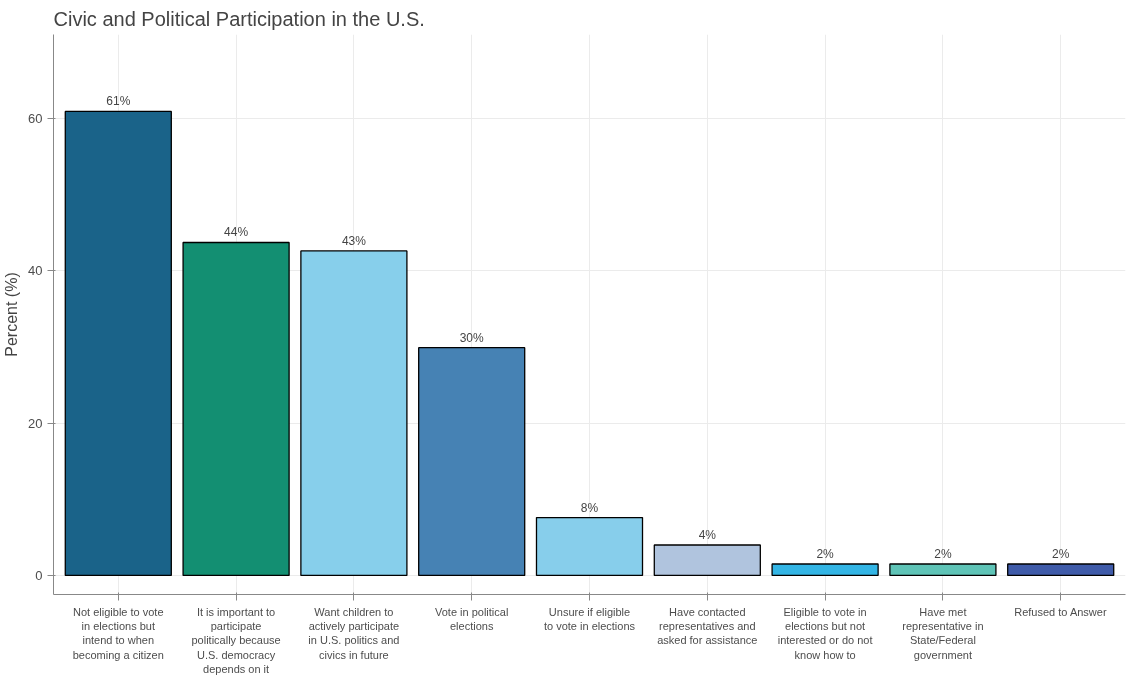  I want to click on y-tick-label: 20, so click(35, 423).